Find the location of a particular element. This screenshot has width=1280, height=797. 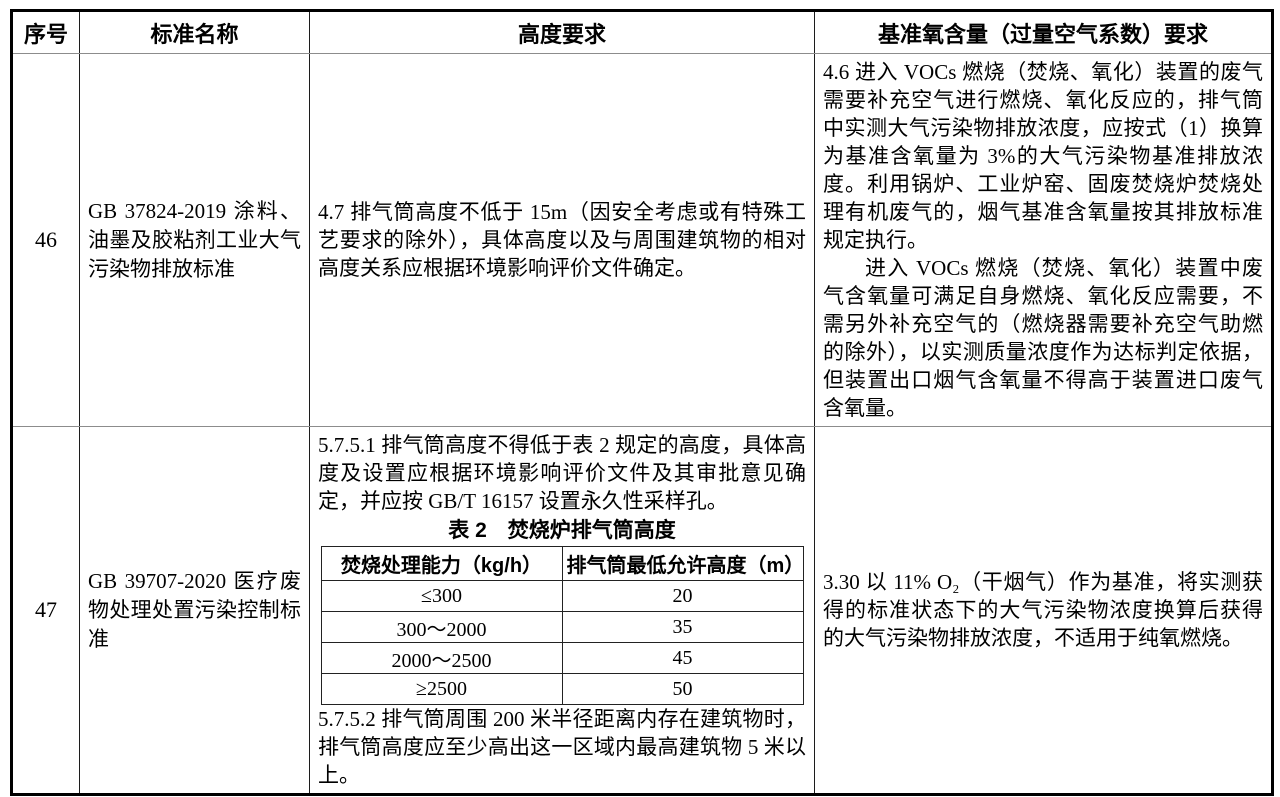

header-standard-name: 标准名称 is located at coordinates (194, 32).